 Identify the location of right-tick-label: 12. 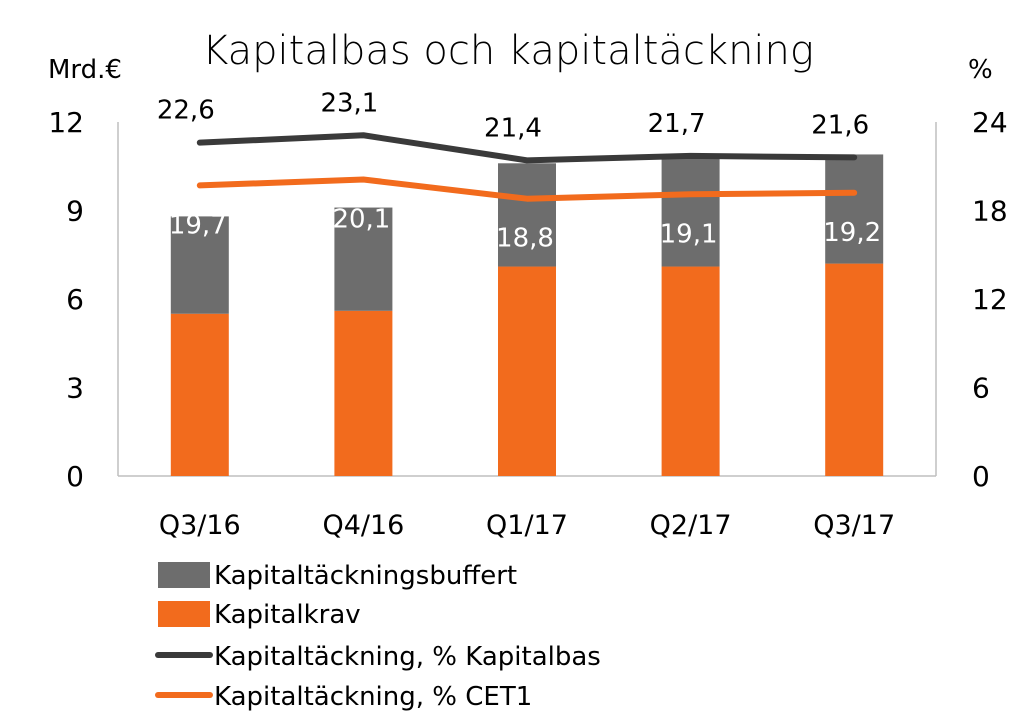
(990, 299).